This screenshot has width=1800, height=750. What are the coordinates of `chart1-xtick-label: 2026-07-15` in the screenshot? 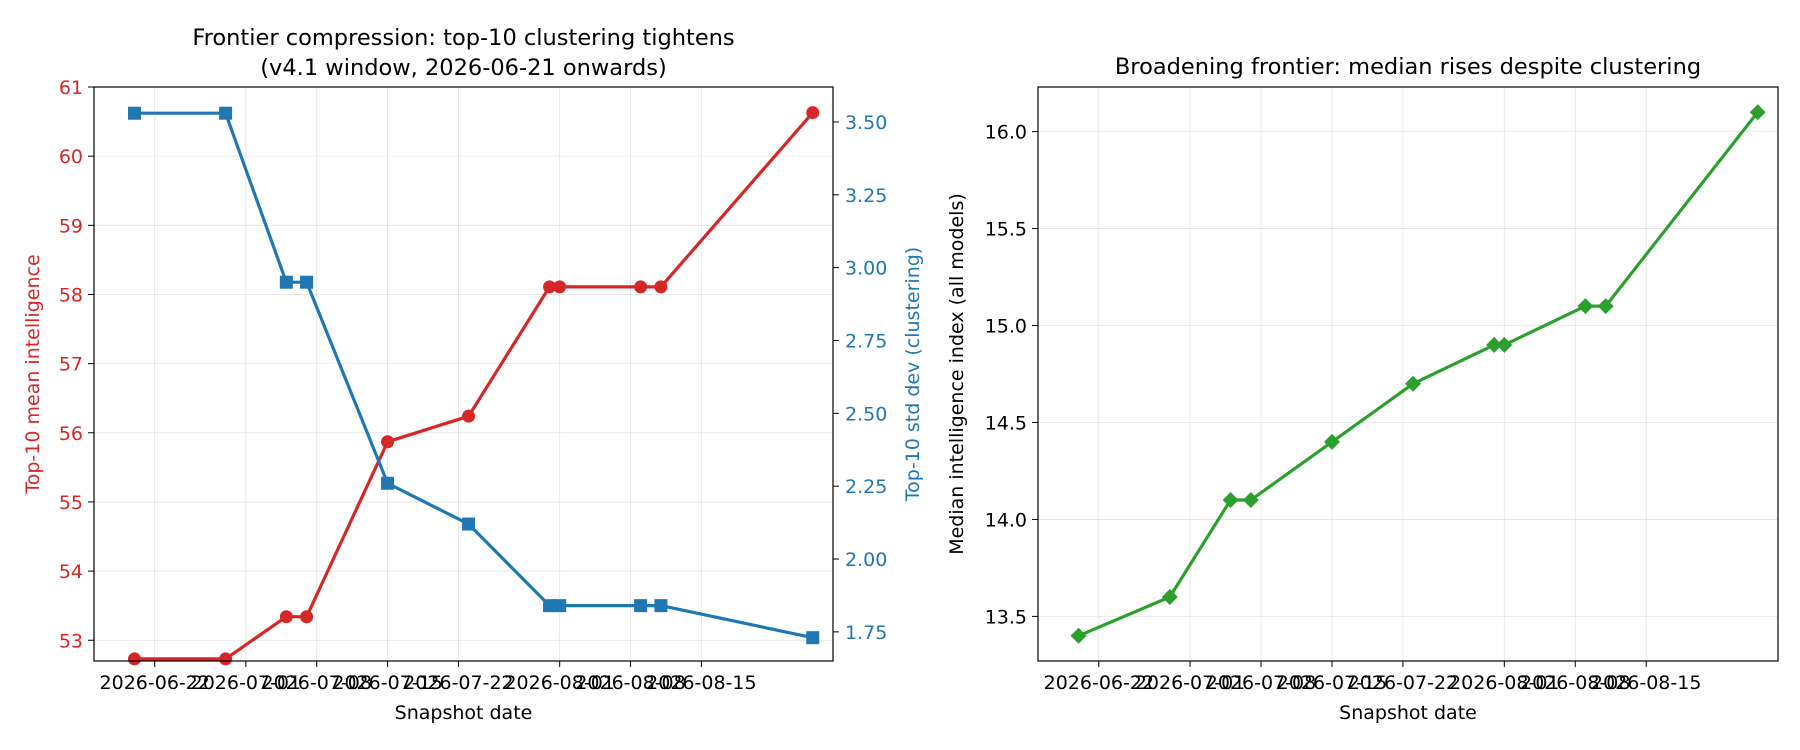 It's located at (387, 683).